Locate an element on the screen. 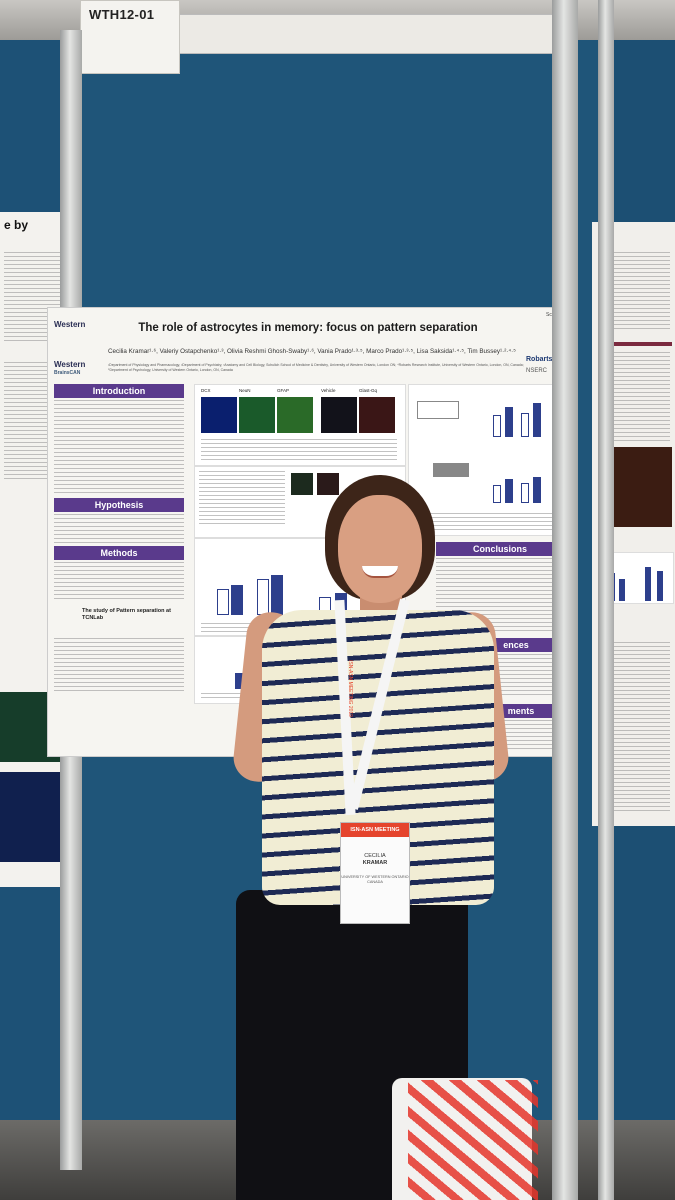 This screenshot has width=675, height=1200. board-id: WTH12-01 is located at coordinates (122, 14).